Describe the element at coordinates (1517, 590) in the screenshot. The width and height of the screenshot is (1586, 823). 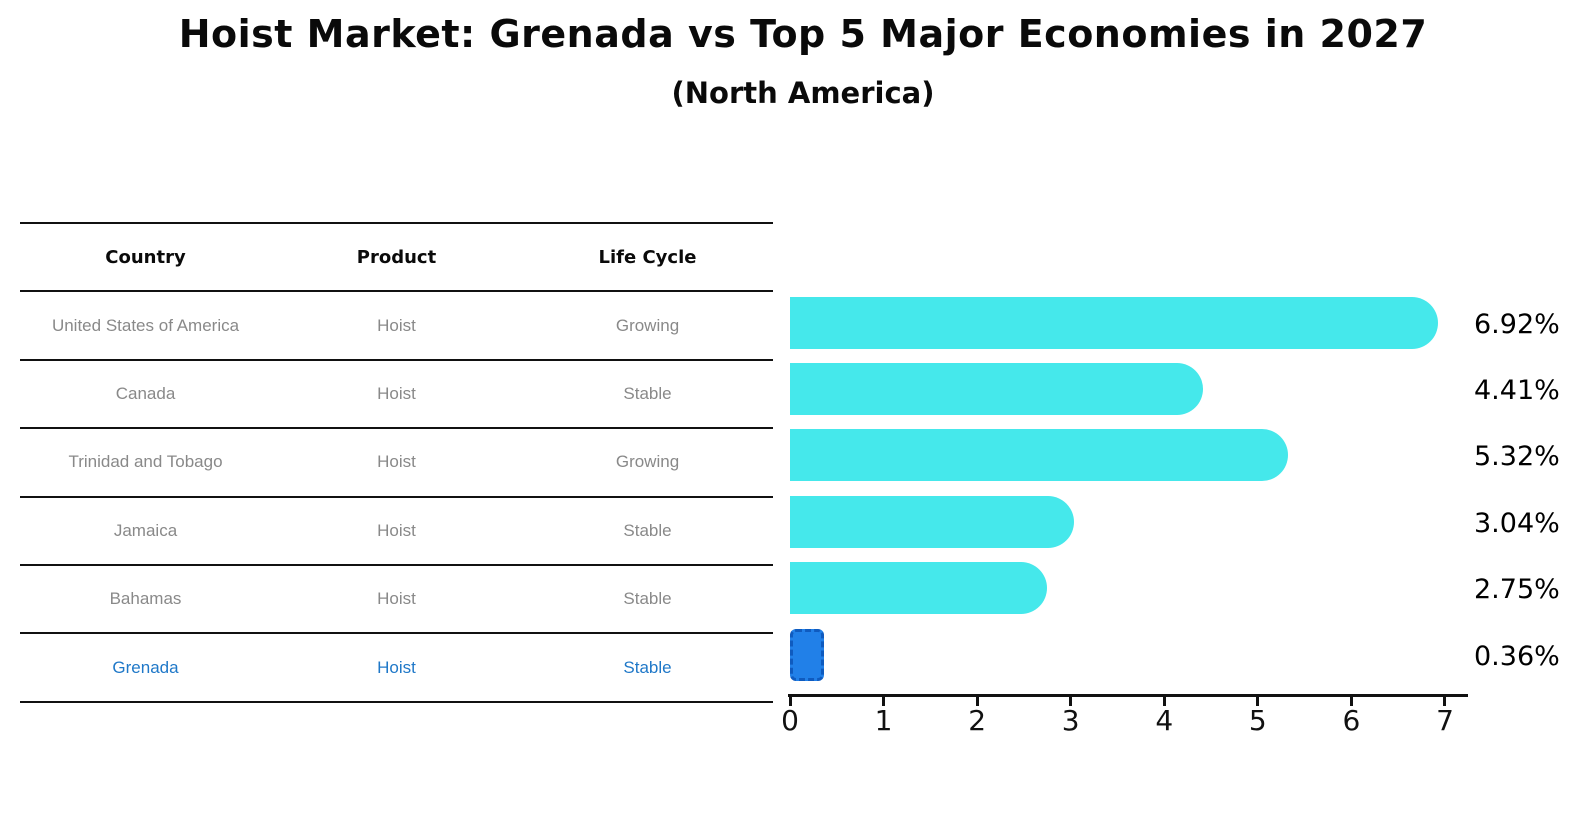
I see `bar-value-label: 2.75%` at that location.